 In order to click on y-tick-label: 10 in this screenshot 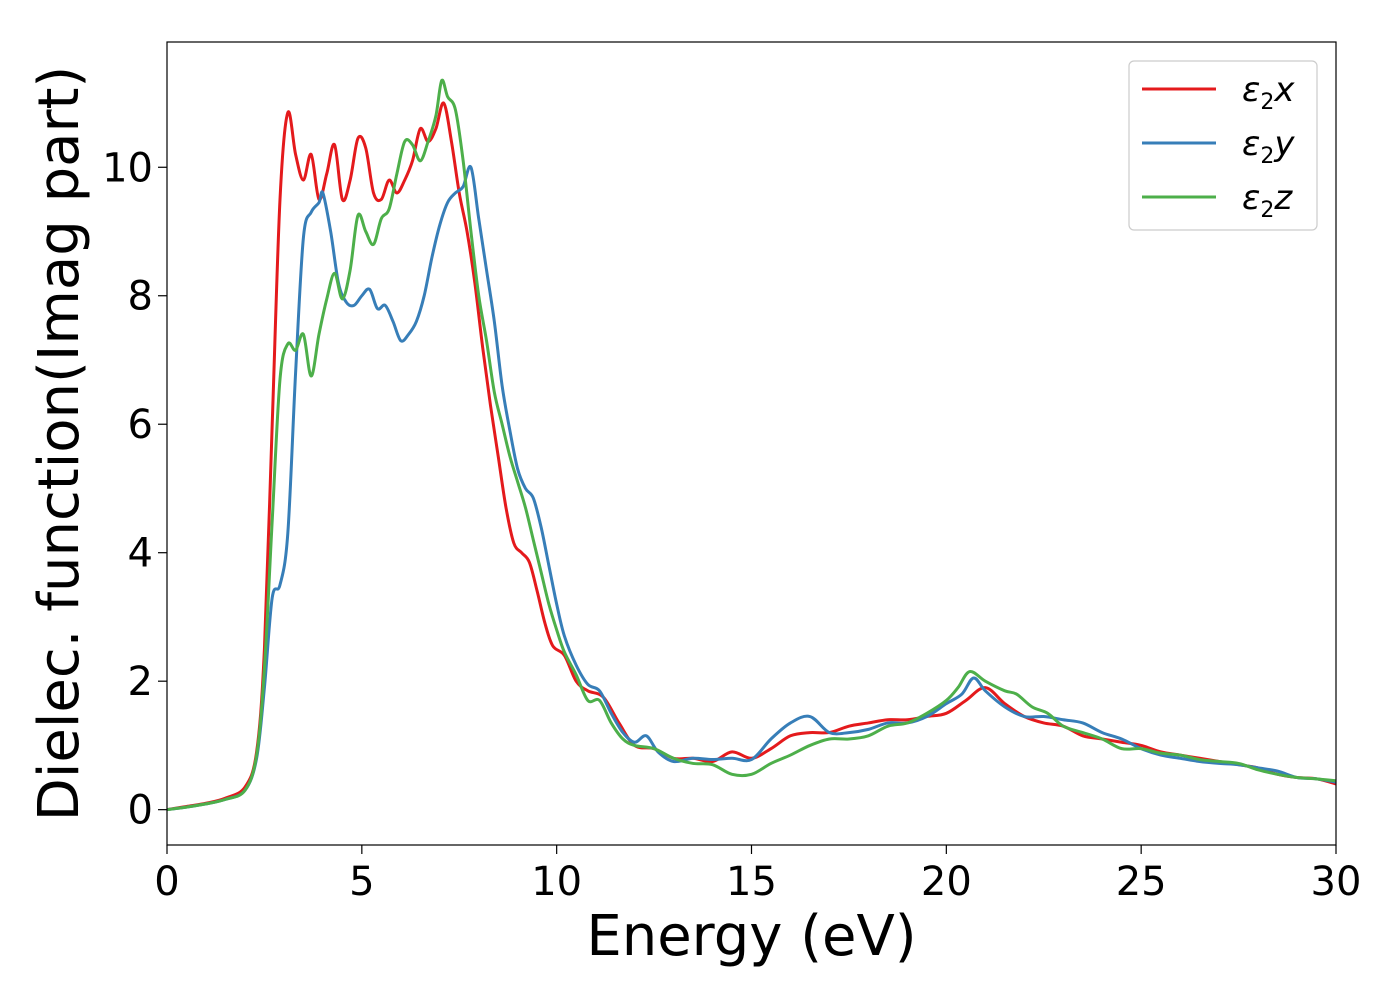, I will do `click(127, 168)`.